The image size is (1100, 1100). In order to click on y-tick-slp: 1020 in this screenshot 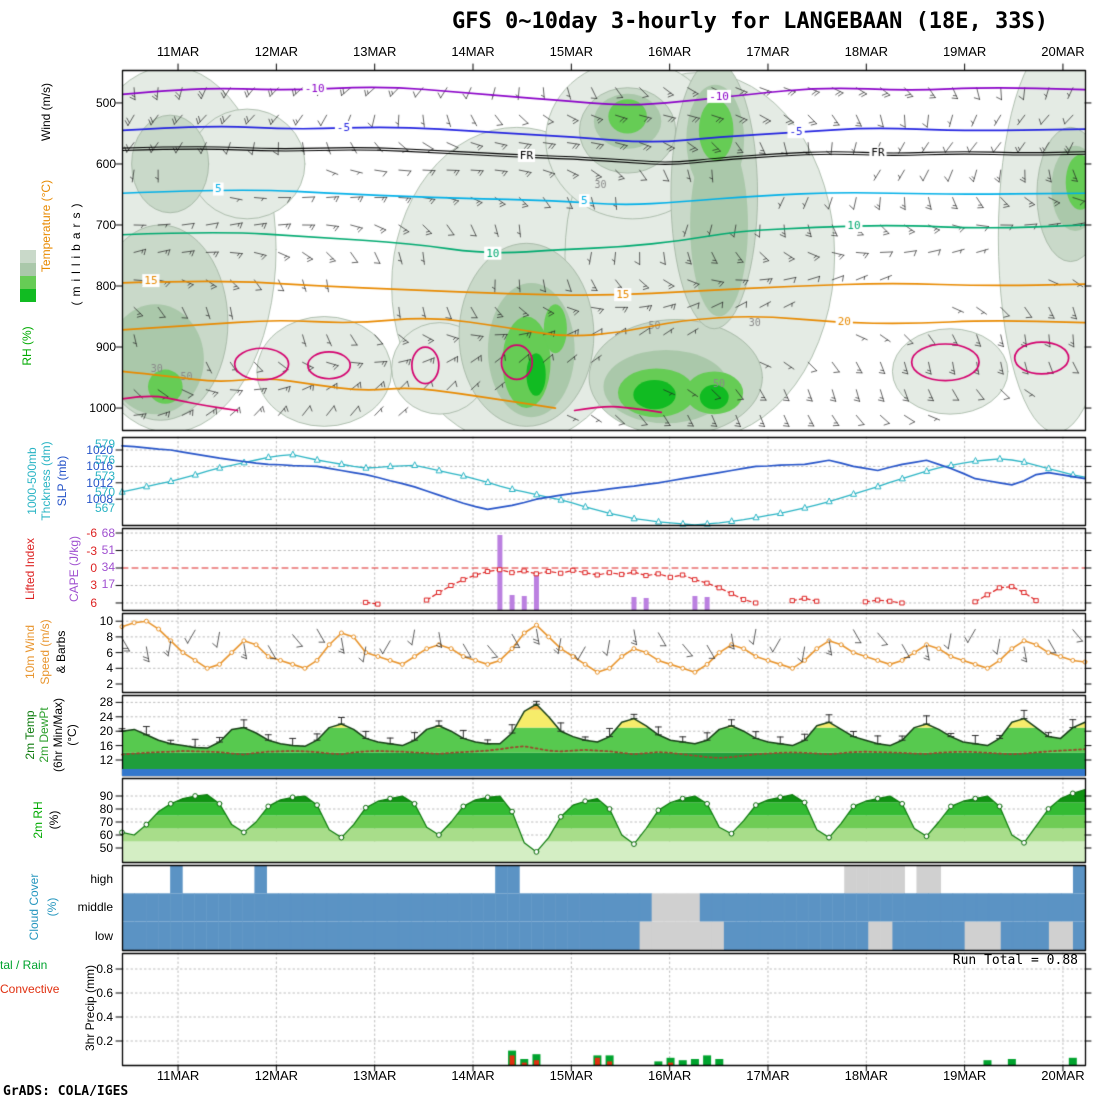, I will do `click(99, 450)`.